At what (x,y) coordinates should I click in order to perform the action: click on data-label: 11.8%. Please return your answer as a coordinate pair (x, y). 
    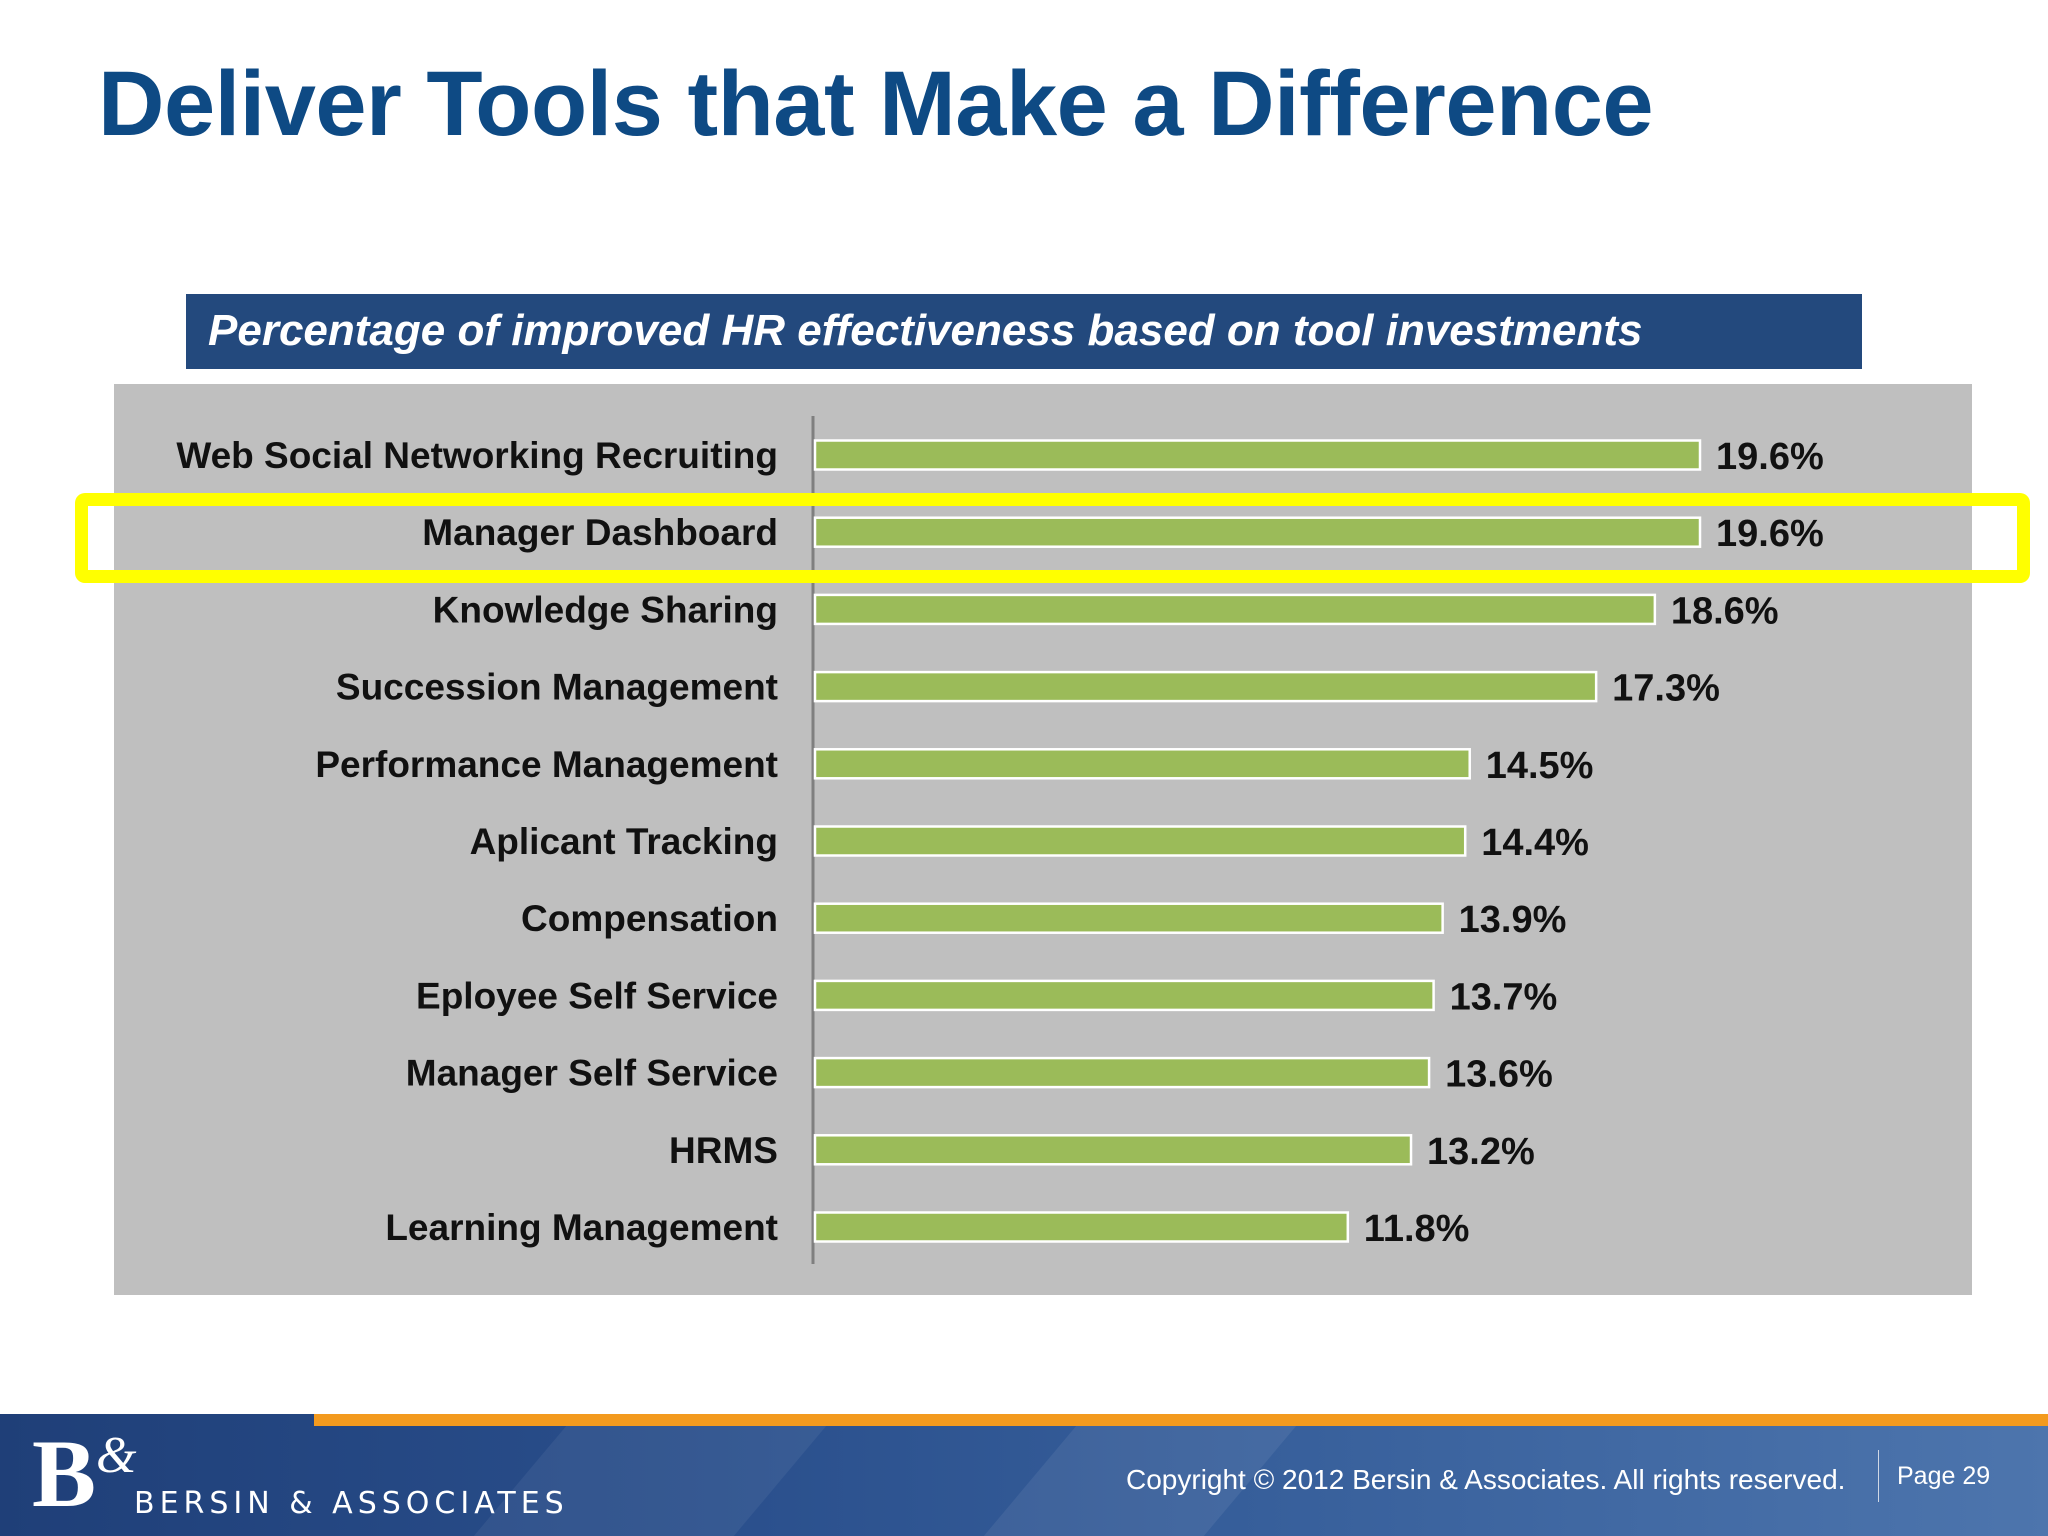
    Looking at the image, I should click on (1417, 1229).